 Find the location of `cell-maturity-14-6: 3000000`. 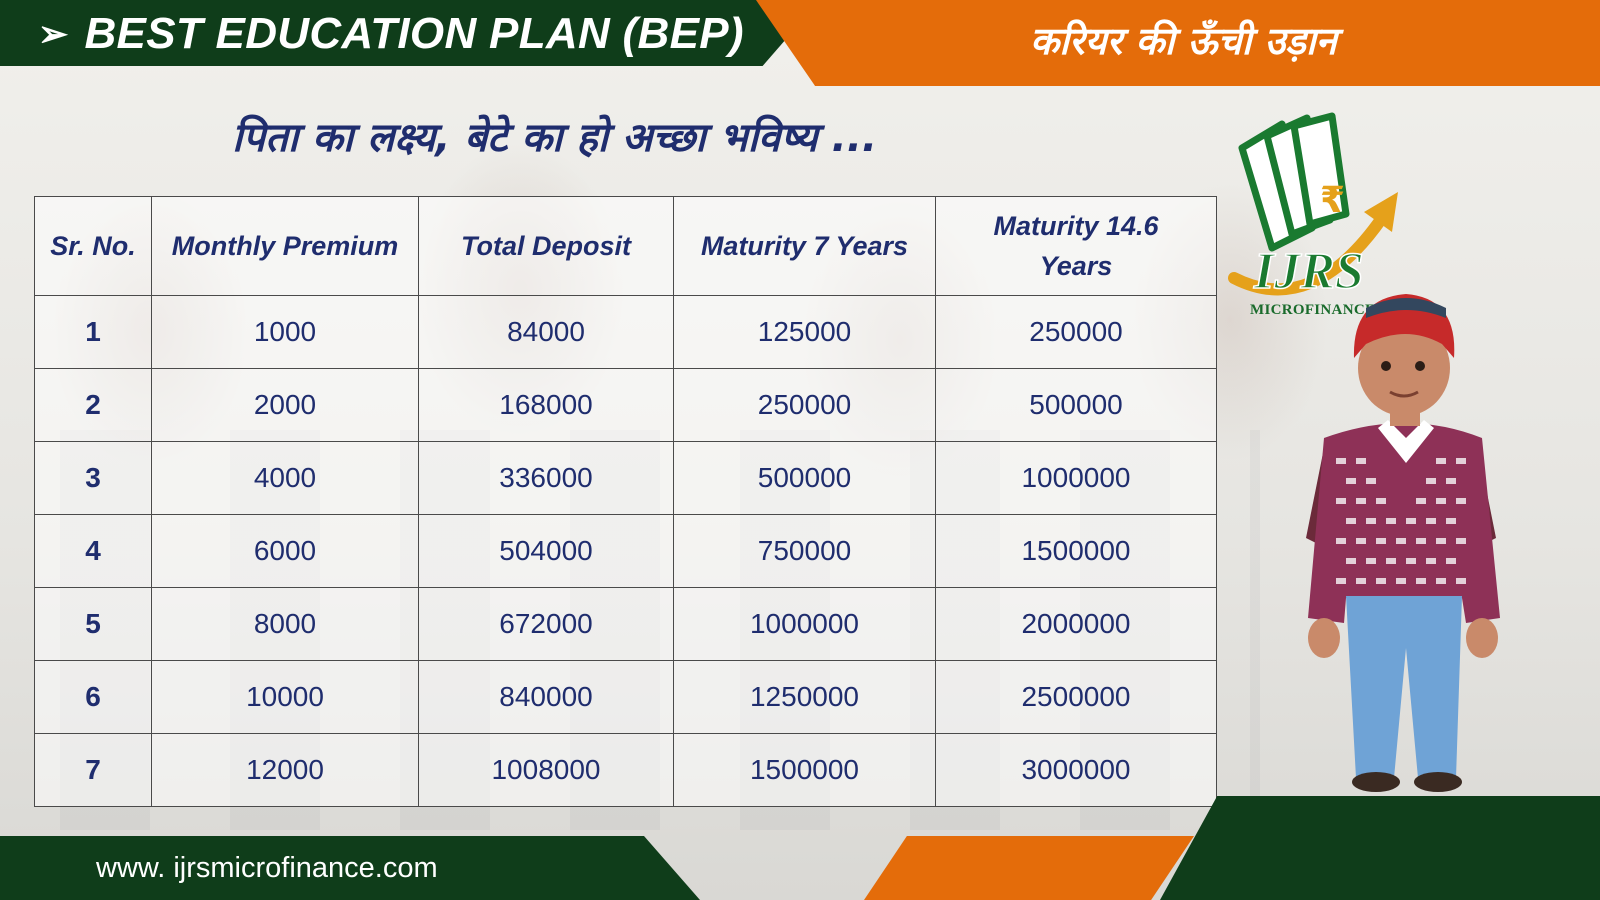

cell-maturity-14-6: 3000000 is located at coordinates (1076, 770).